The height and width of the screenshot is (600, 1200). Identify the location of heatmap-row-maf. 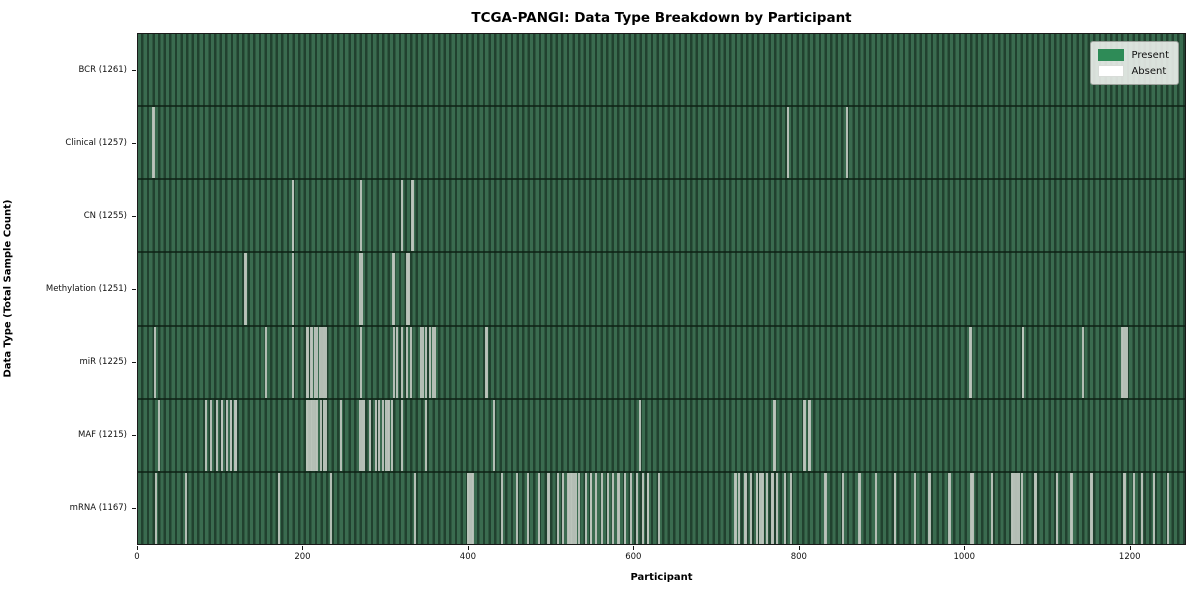
(661, 434).